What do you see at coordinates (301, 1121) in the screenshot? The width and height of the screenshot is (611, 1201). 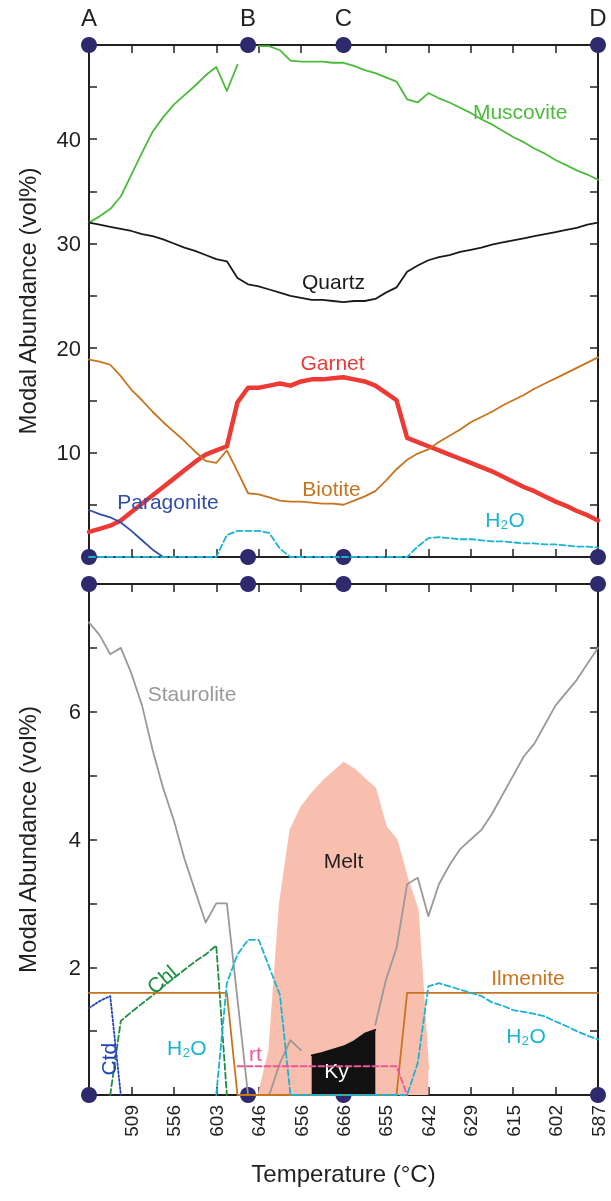 I see `x-tick-label: 656` at bounding box center [301, 1121].